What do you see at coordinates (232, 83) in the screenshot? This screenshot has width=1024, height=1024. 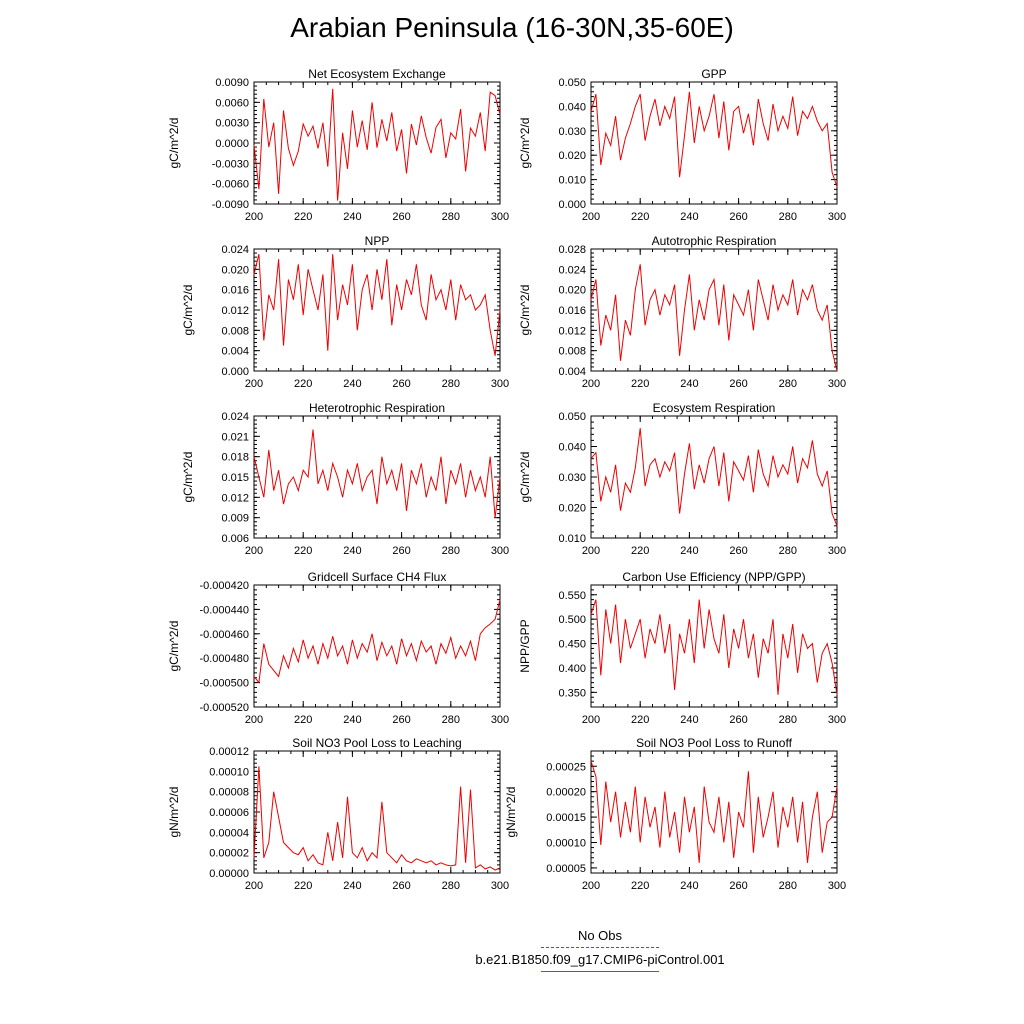 I see `y-tick-label: 0.0090` at bounding box center [232, 83].